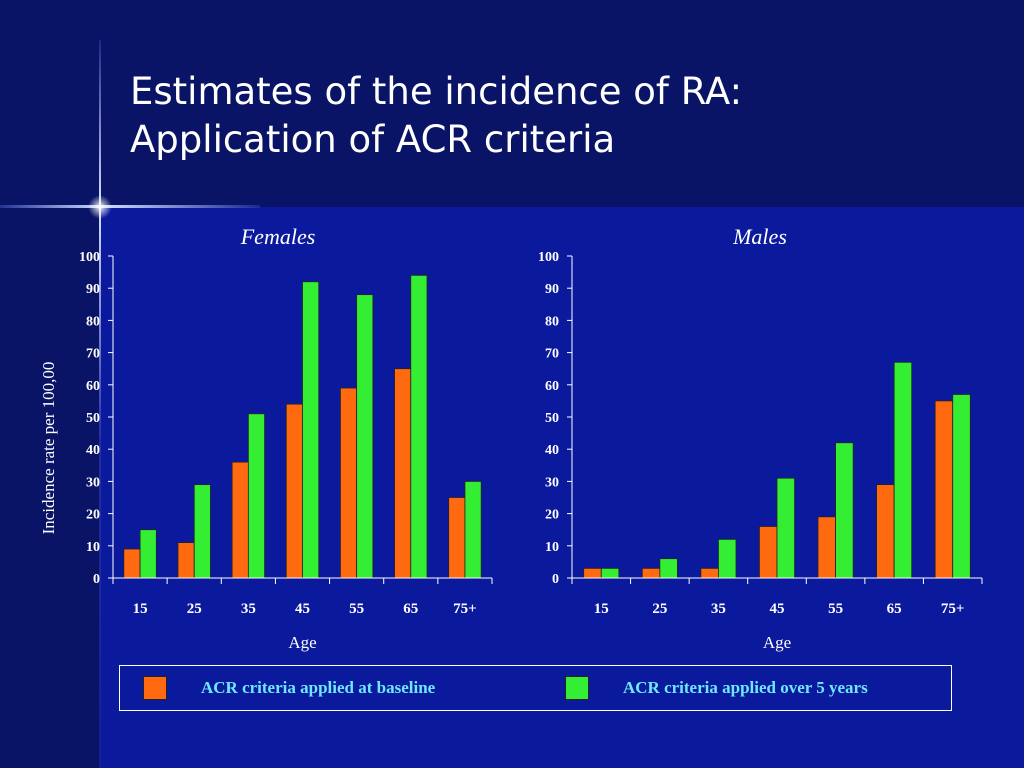 The image size is (1024, 768). Describe the element at coordinates (894, 609) in the screenshot. I see `males-x-tick-label-65: 65` at that location.